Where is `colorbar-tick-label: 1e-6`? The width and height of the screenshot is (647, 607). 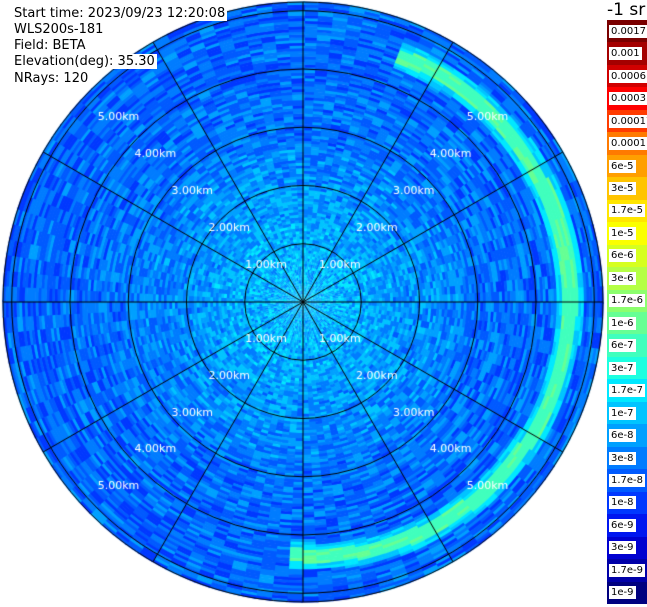
colorbar-tick-label: 1e-6 is located at coordinates (622, 323).